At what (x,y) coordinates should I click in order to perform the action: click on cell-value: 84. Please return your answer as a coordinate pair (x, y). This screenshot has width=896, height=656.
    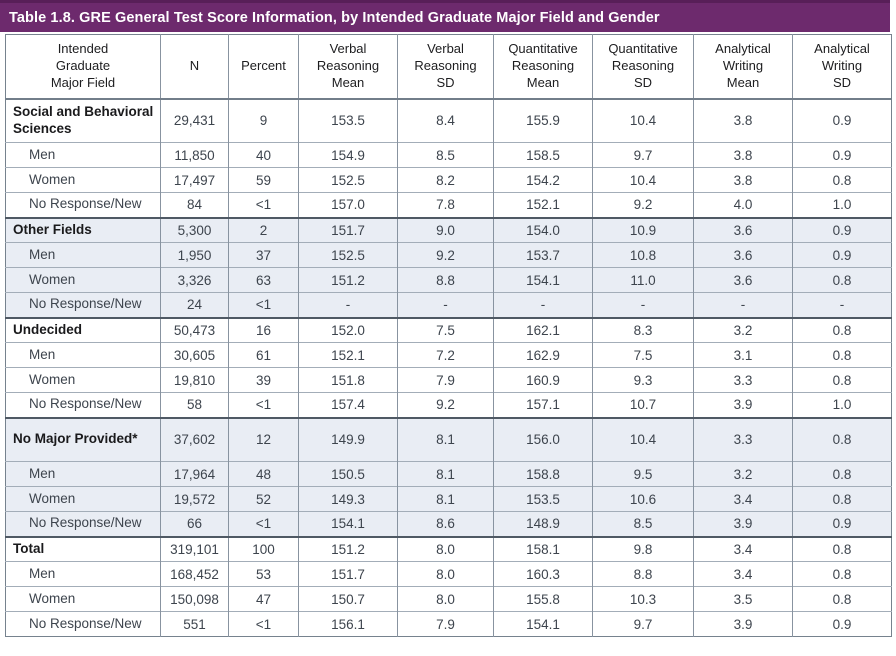
    Looking at the image, I should click on (194, 205).